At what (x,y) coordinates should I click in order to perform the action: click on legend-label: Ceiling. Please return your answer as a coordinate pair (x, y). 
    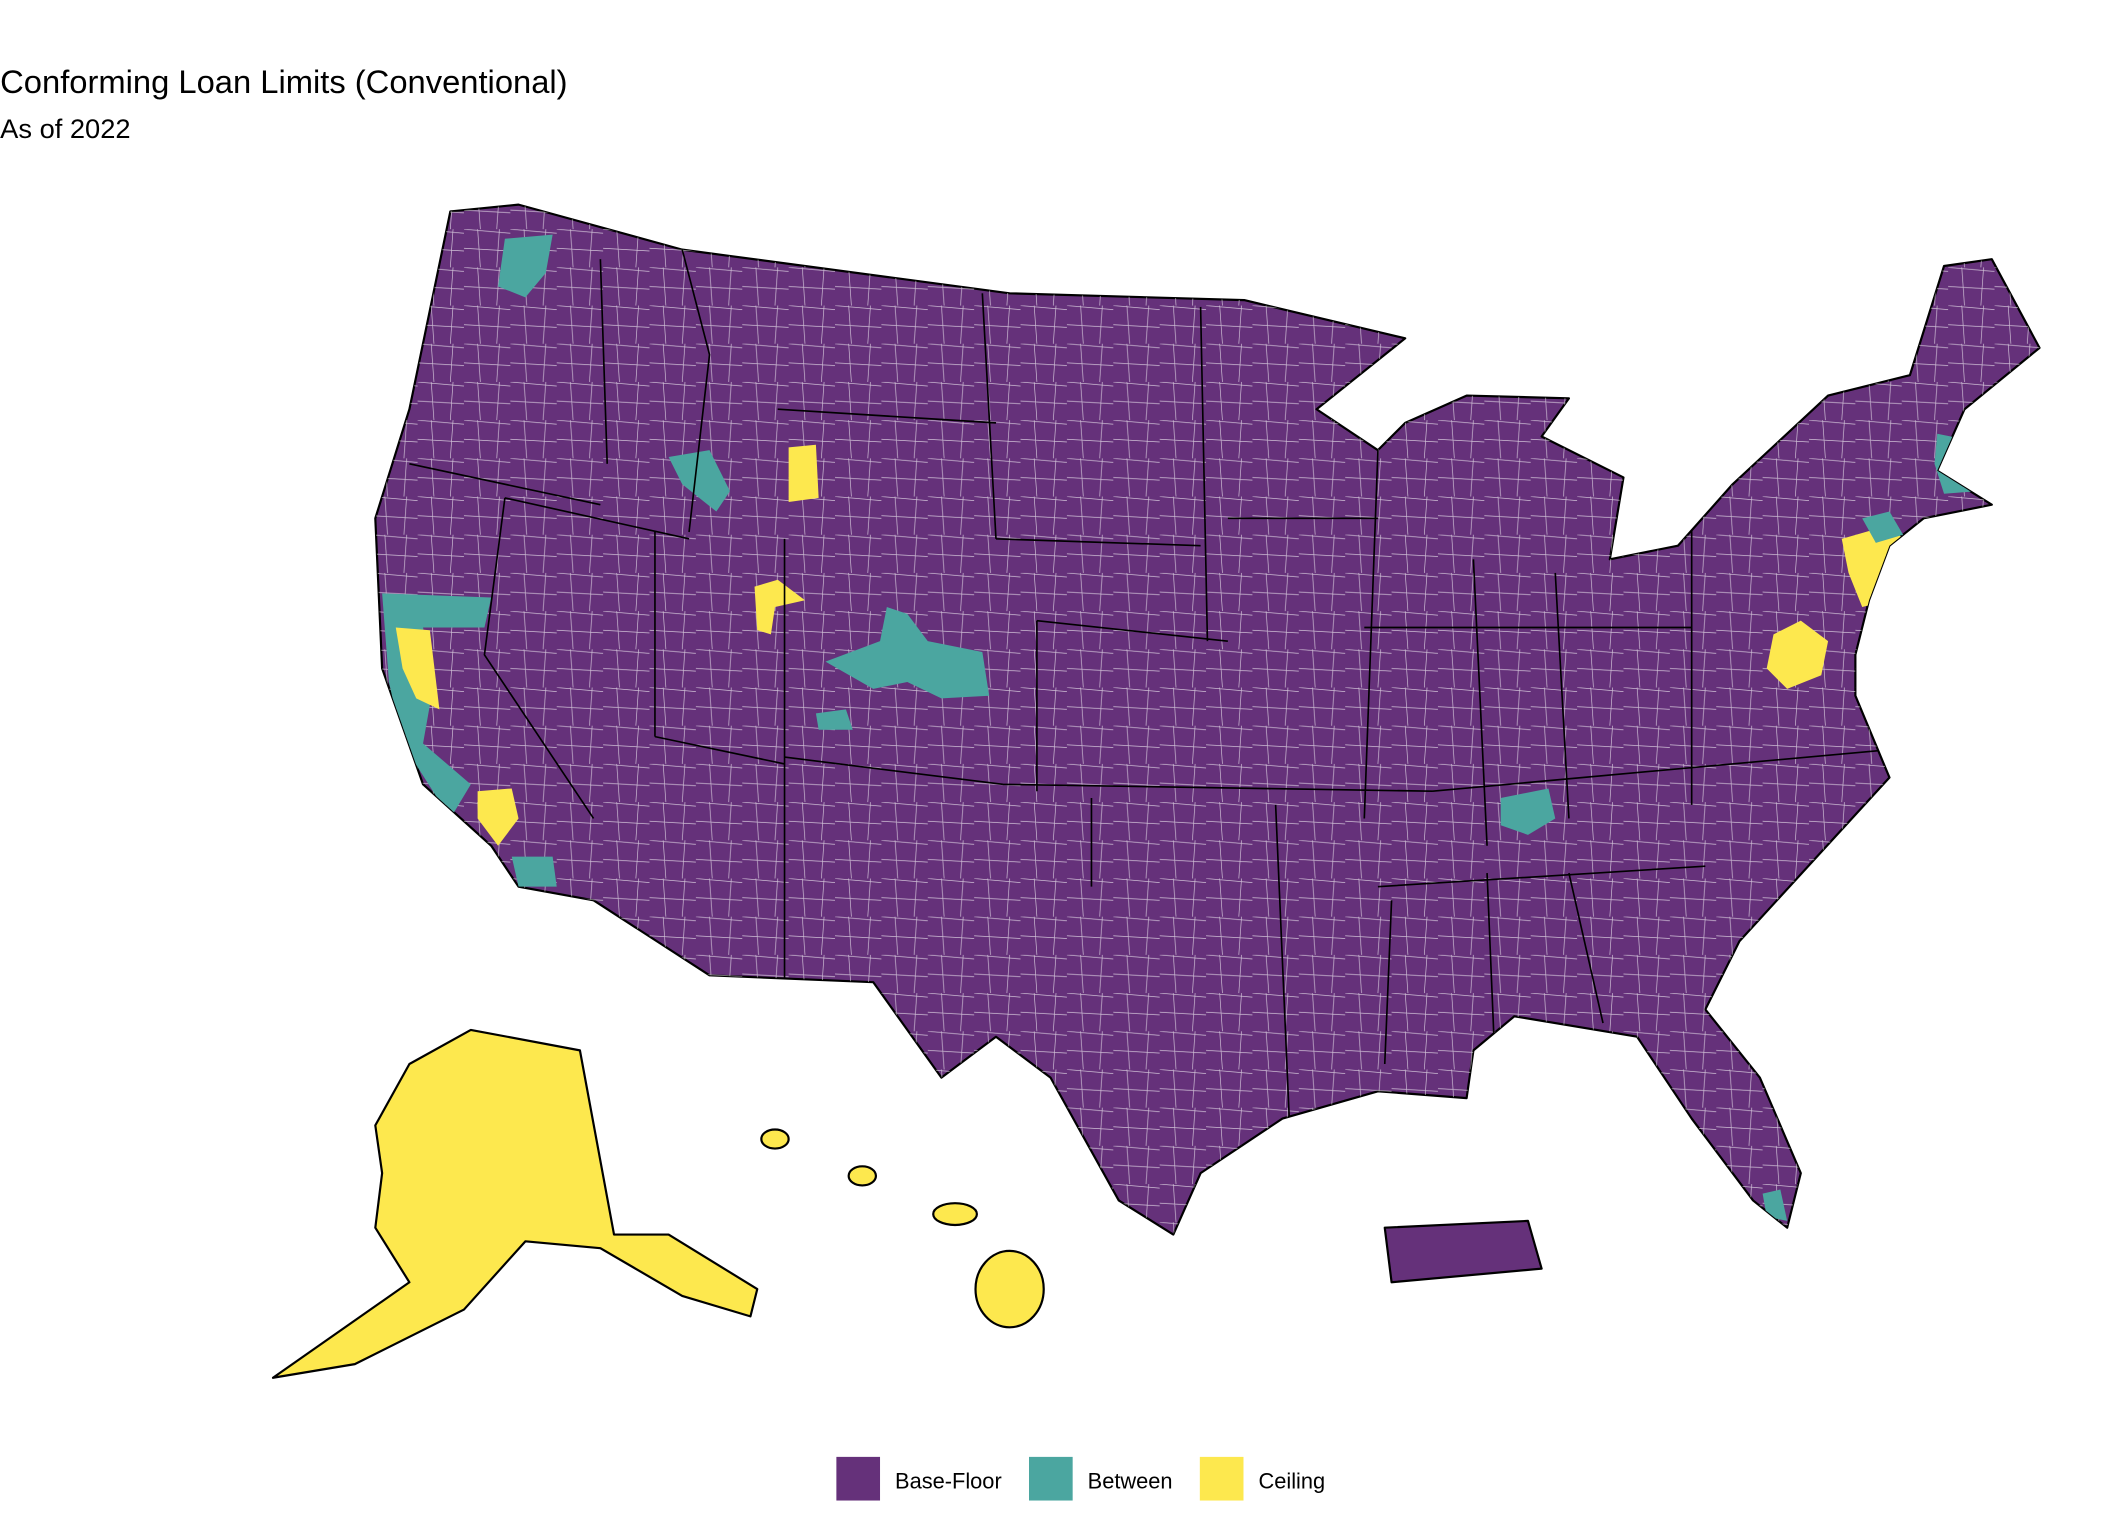
    Looking at the image, I should click on (1291, 1480).